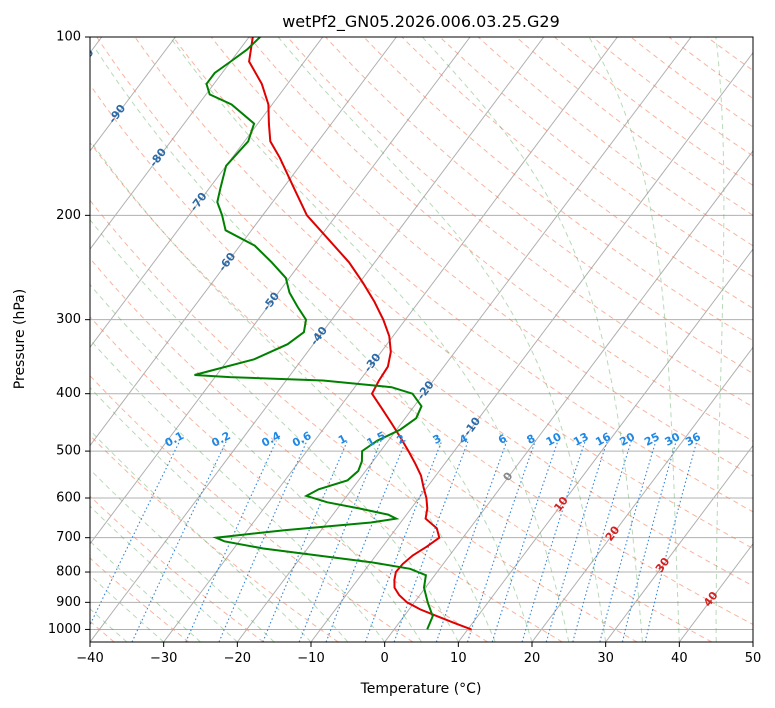  I want to click on mixing-ratio-label: 20, so click(627, 439).